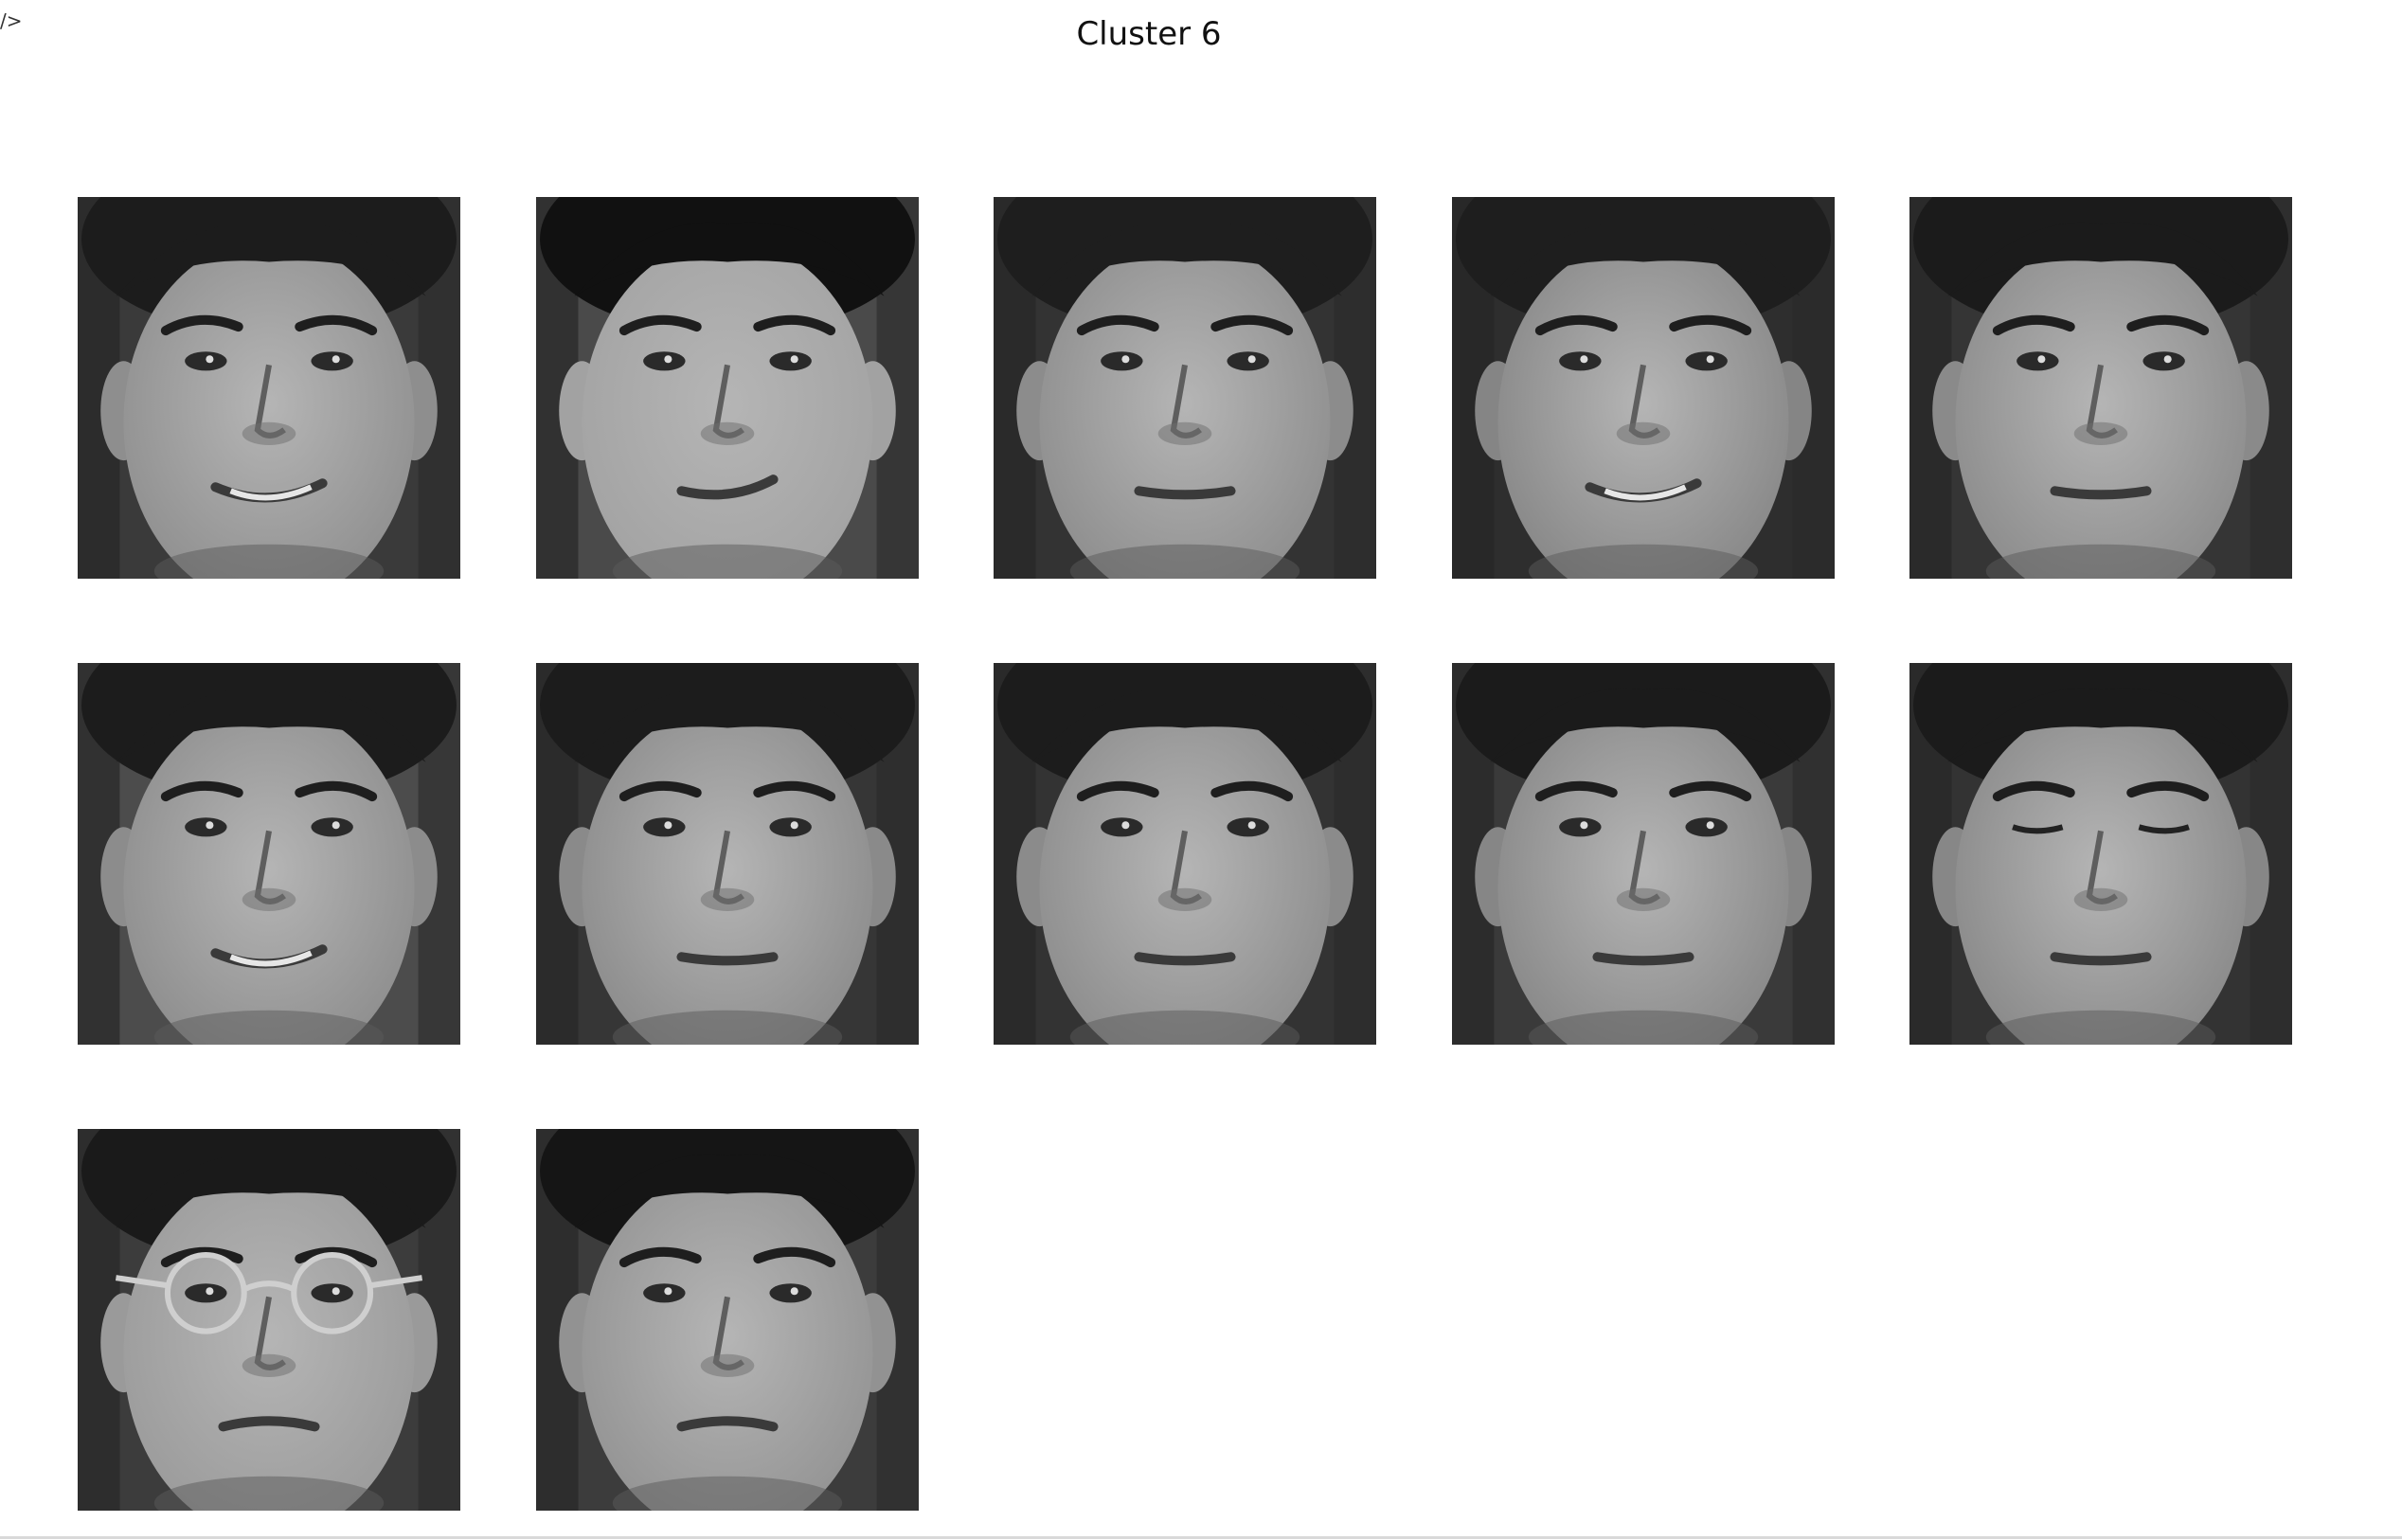 The height and width of the screenshot is (1540, 2402). I want to click on corner-glyph: />, so click(11, 20).